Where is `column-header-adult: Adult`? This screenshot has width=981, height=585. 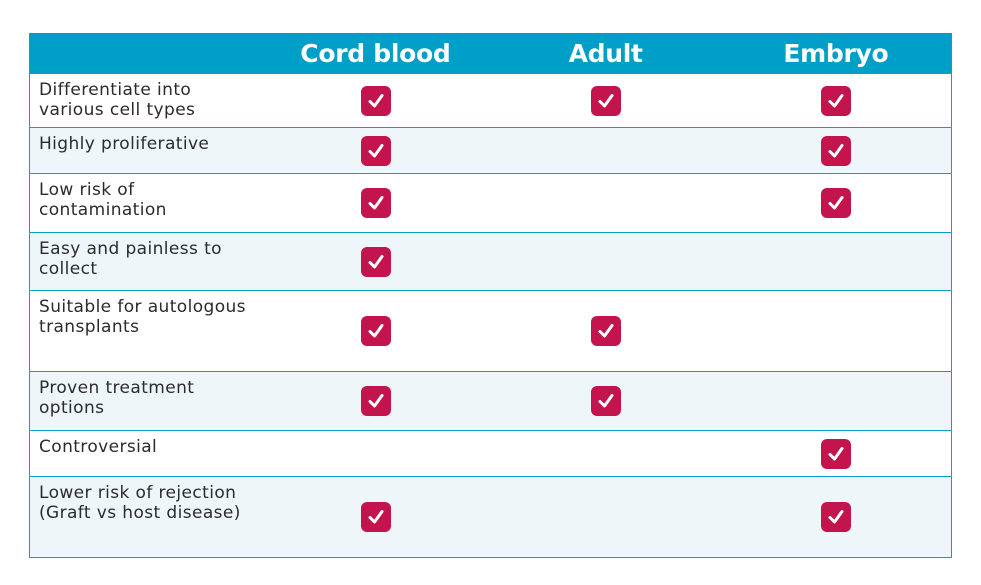 column-header-adult: Adult is located at coordinates (605, 53).